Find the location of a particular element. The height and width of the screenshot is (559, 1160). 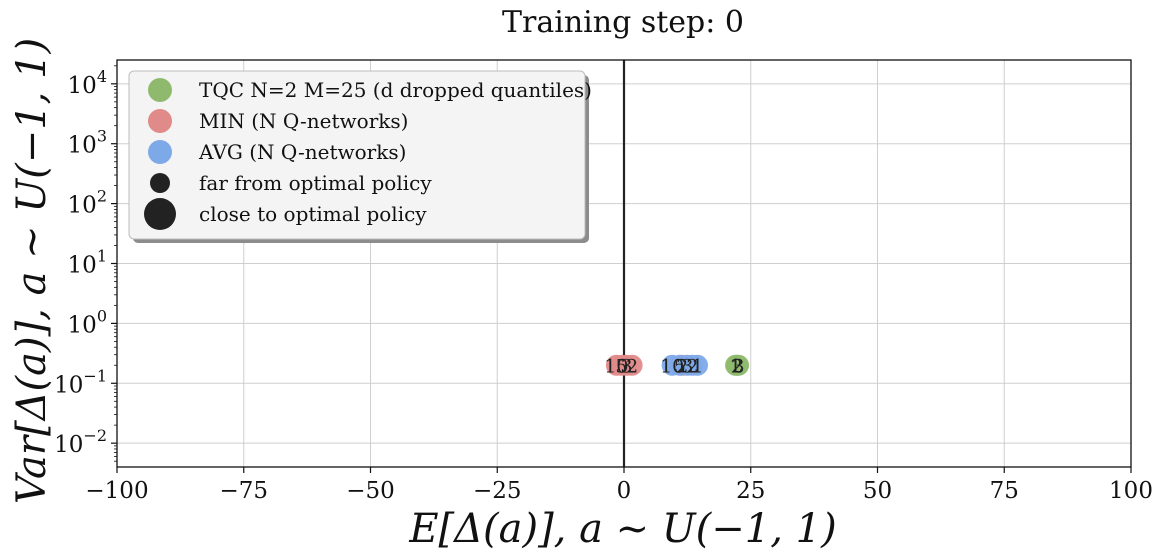

y-tick-label-3: 10¹ is located at coordinates (87, 263).